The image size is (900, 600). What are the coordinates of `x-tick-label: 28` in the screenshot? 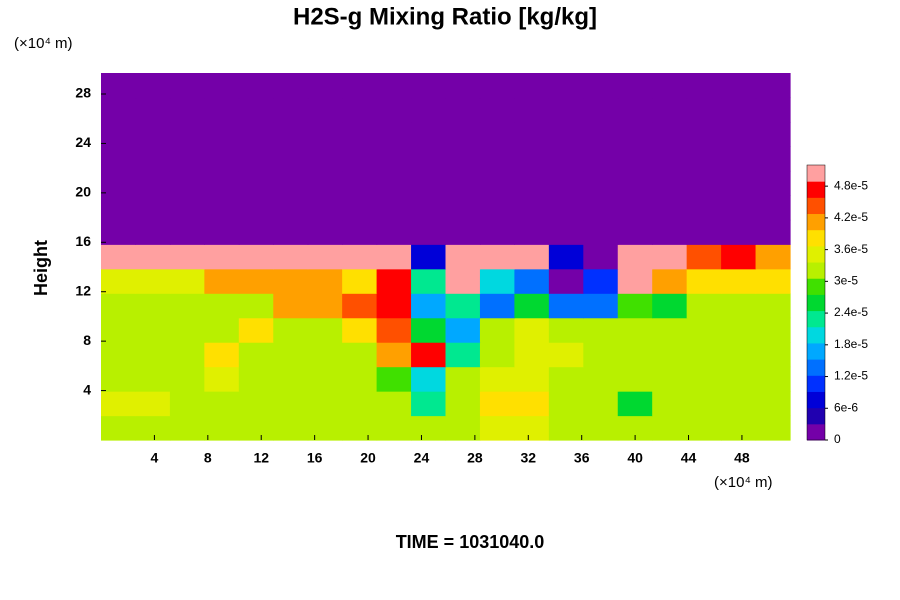 It's located at (475, 458).